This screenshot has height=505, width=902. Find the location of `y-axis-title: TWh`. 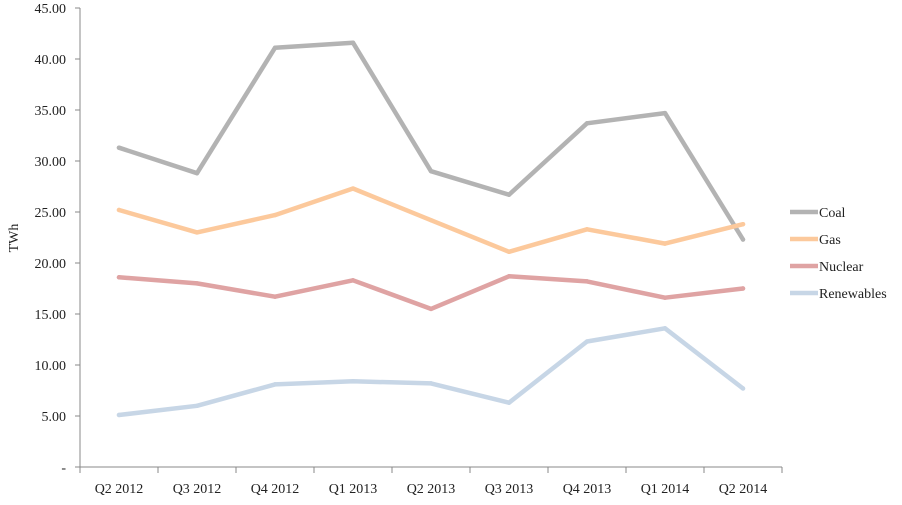

y-axis-title: TWh is located at coordinates (14, 238).